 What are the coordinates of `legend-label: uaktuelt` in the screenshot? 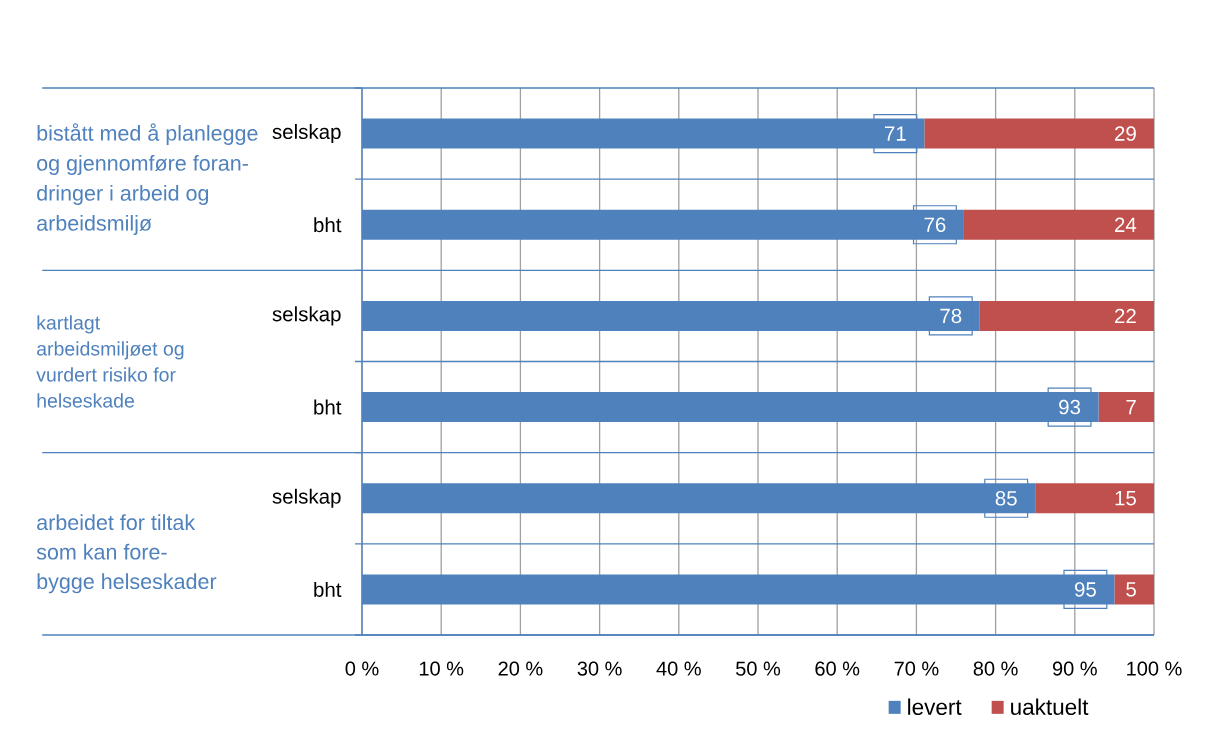 It's located at (1050, 706).